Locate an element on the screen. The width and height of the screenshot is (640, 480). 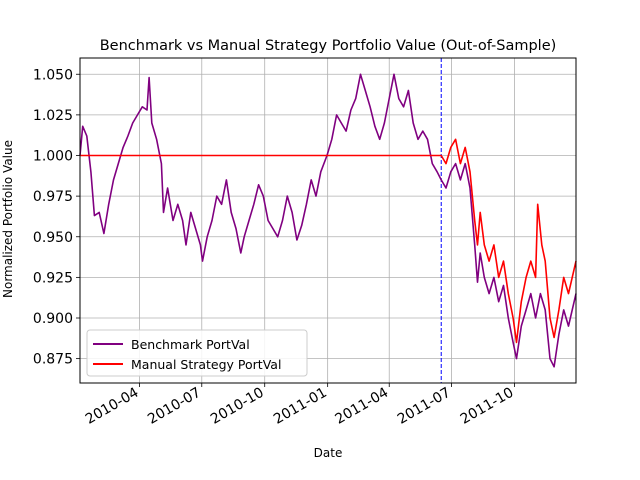
x-tick-label: 2010-07 is located at coordinates (174, 406).